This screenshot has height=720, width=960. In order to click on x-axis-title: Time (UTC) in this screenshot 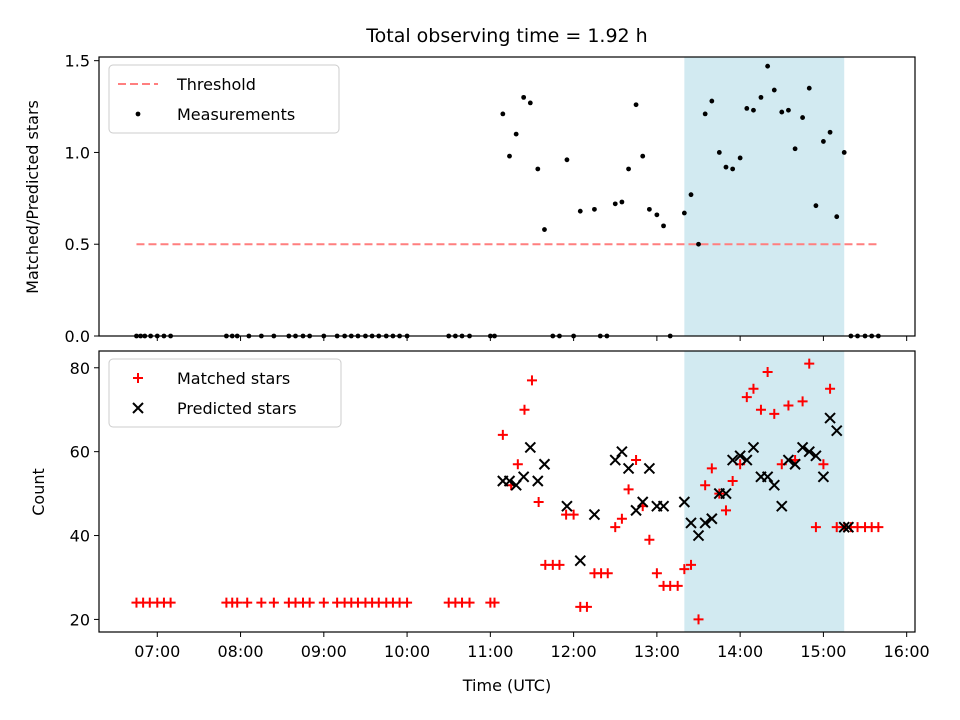, I will do `click(506, 685)`.